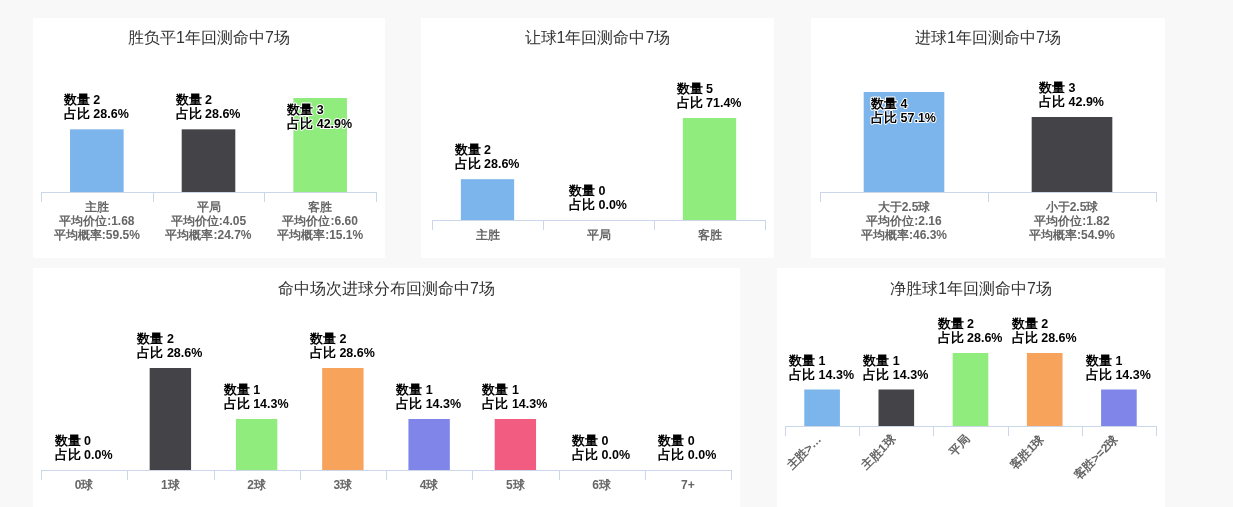 This screenshot has height=507, width=1233. Describe the element at coordinates (209, 37) in the screenshot. I see `title: 胜负平1年回测命中7场` at that location.